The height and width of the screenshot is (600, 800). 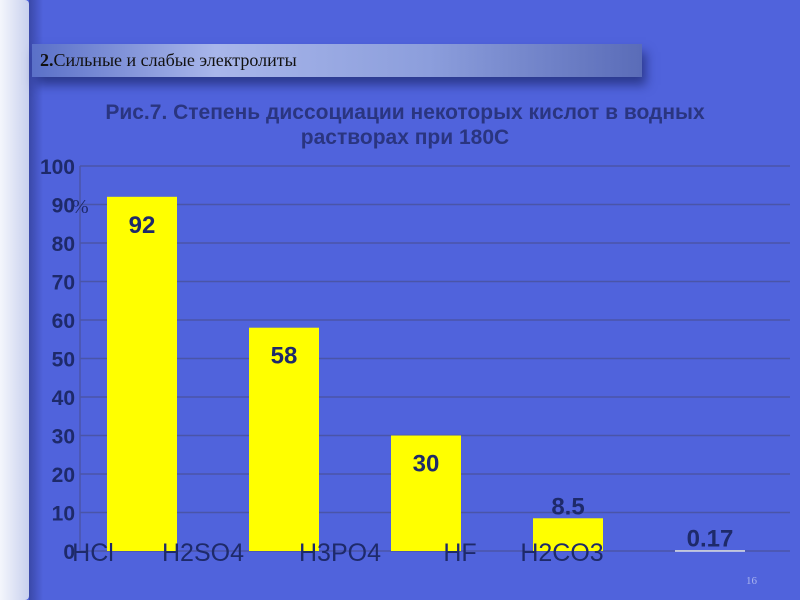 I want to click on data-label: 8.5, so click(x=567, y=506).